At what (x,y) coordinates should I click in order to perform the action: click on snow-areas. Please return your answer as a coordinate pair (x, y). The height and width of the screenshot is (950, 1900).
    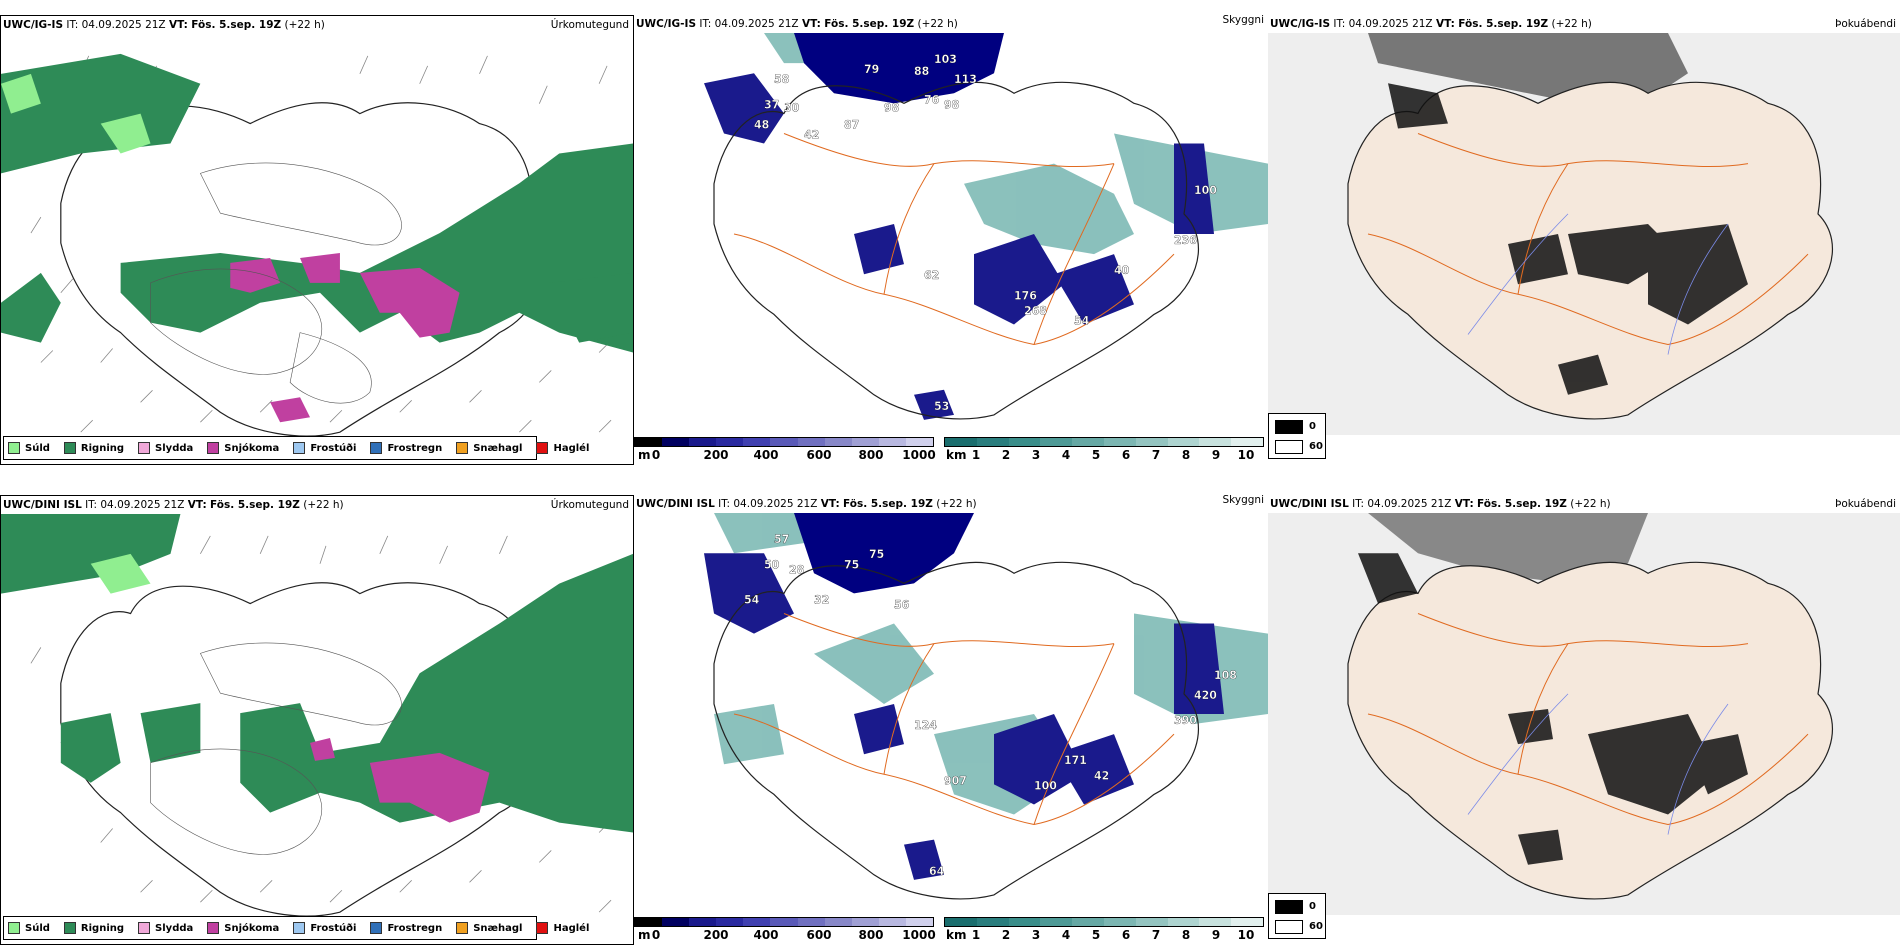
    Looking at the image, I should click on (400, 780).